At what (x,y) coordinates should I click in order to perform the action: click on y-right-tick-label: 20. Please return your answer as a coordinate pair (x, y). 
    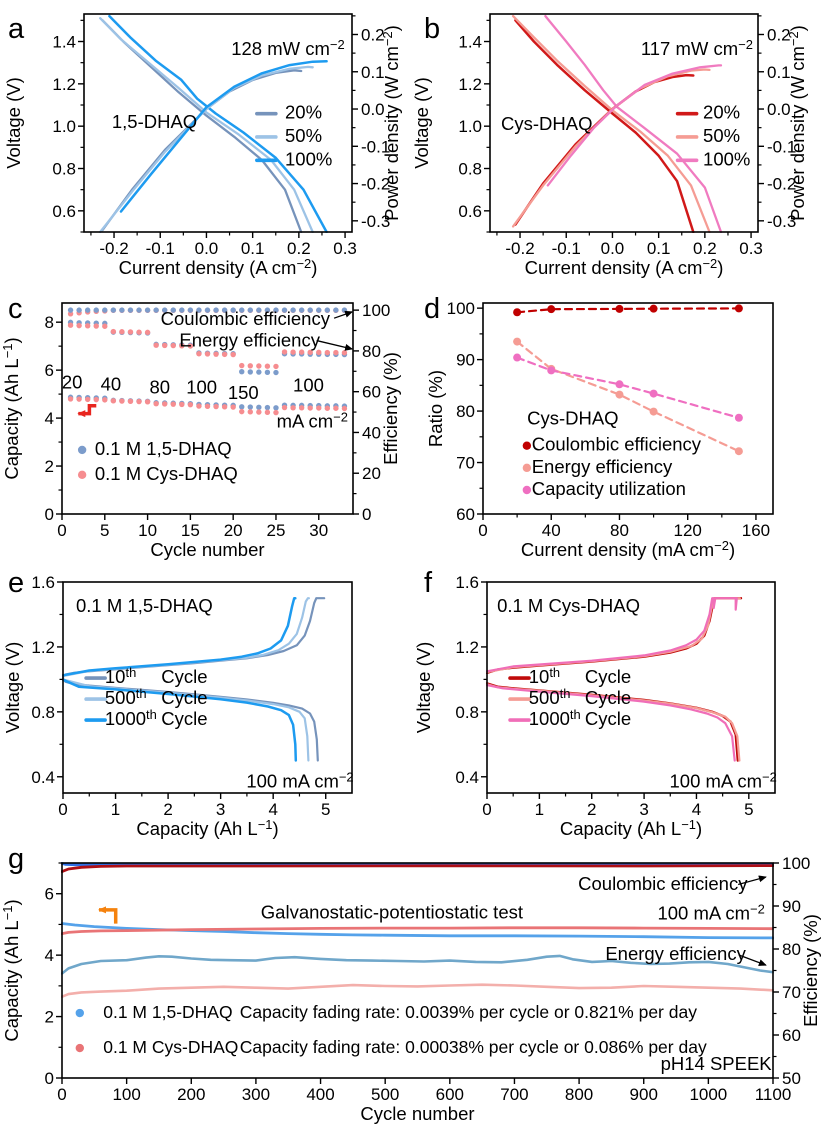
    Looking at the image, I should click on (371, 473).